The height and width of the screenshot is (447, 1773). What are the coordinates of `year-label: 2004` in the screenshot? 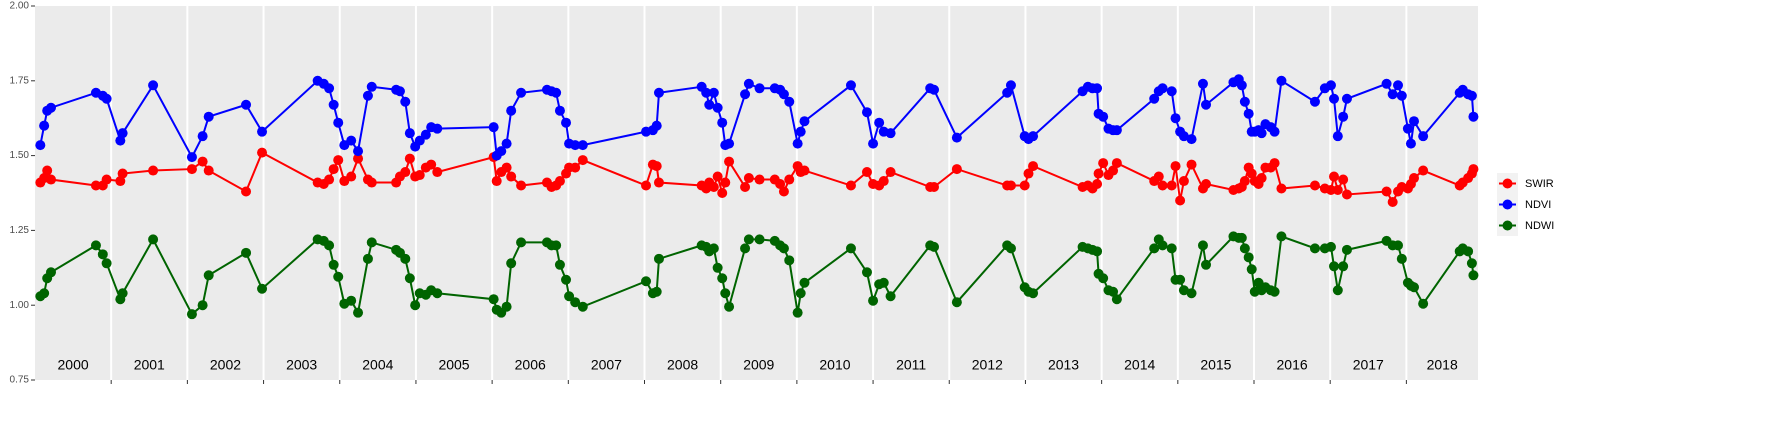 It's located at (377, 365).